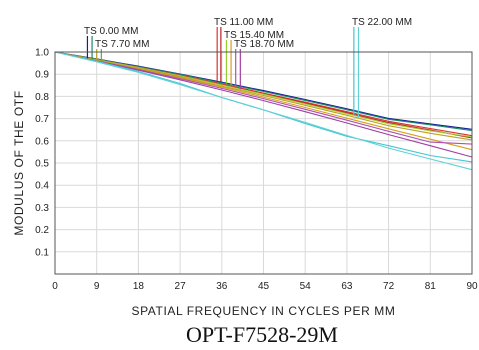 The width and height of the screenshot is (479, 350). I want to click on ts-label: TS 11.00 MM, so click(243, 22).